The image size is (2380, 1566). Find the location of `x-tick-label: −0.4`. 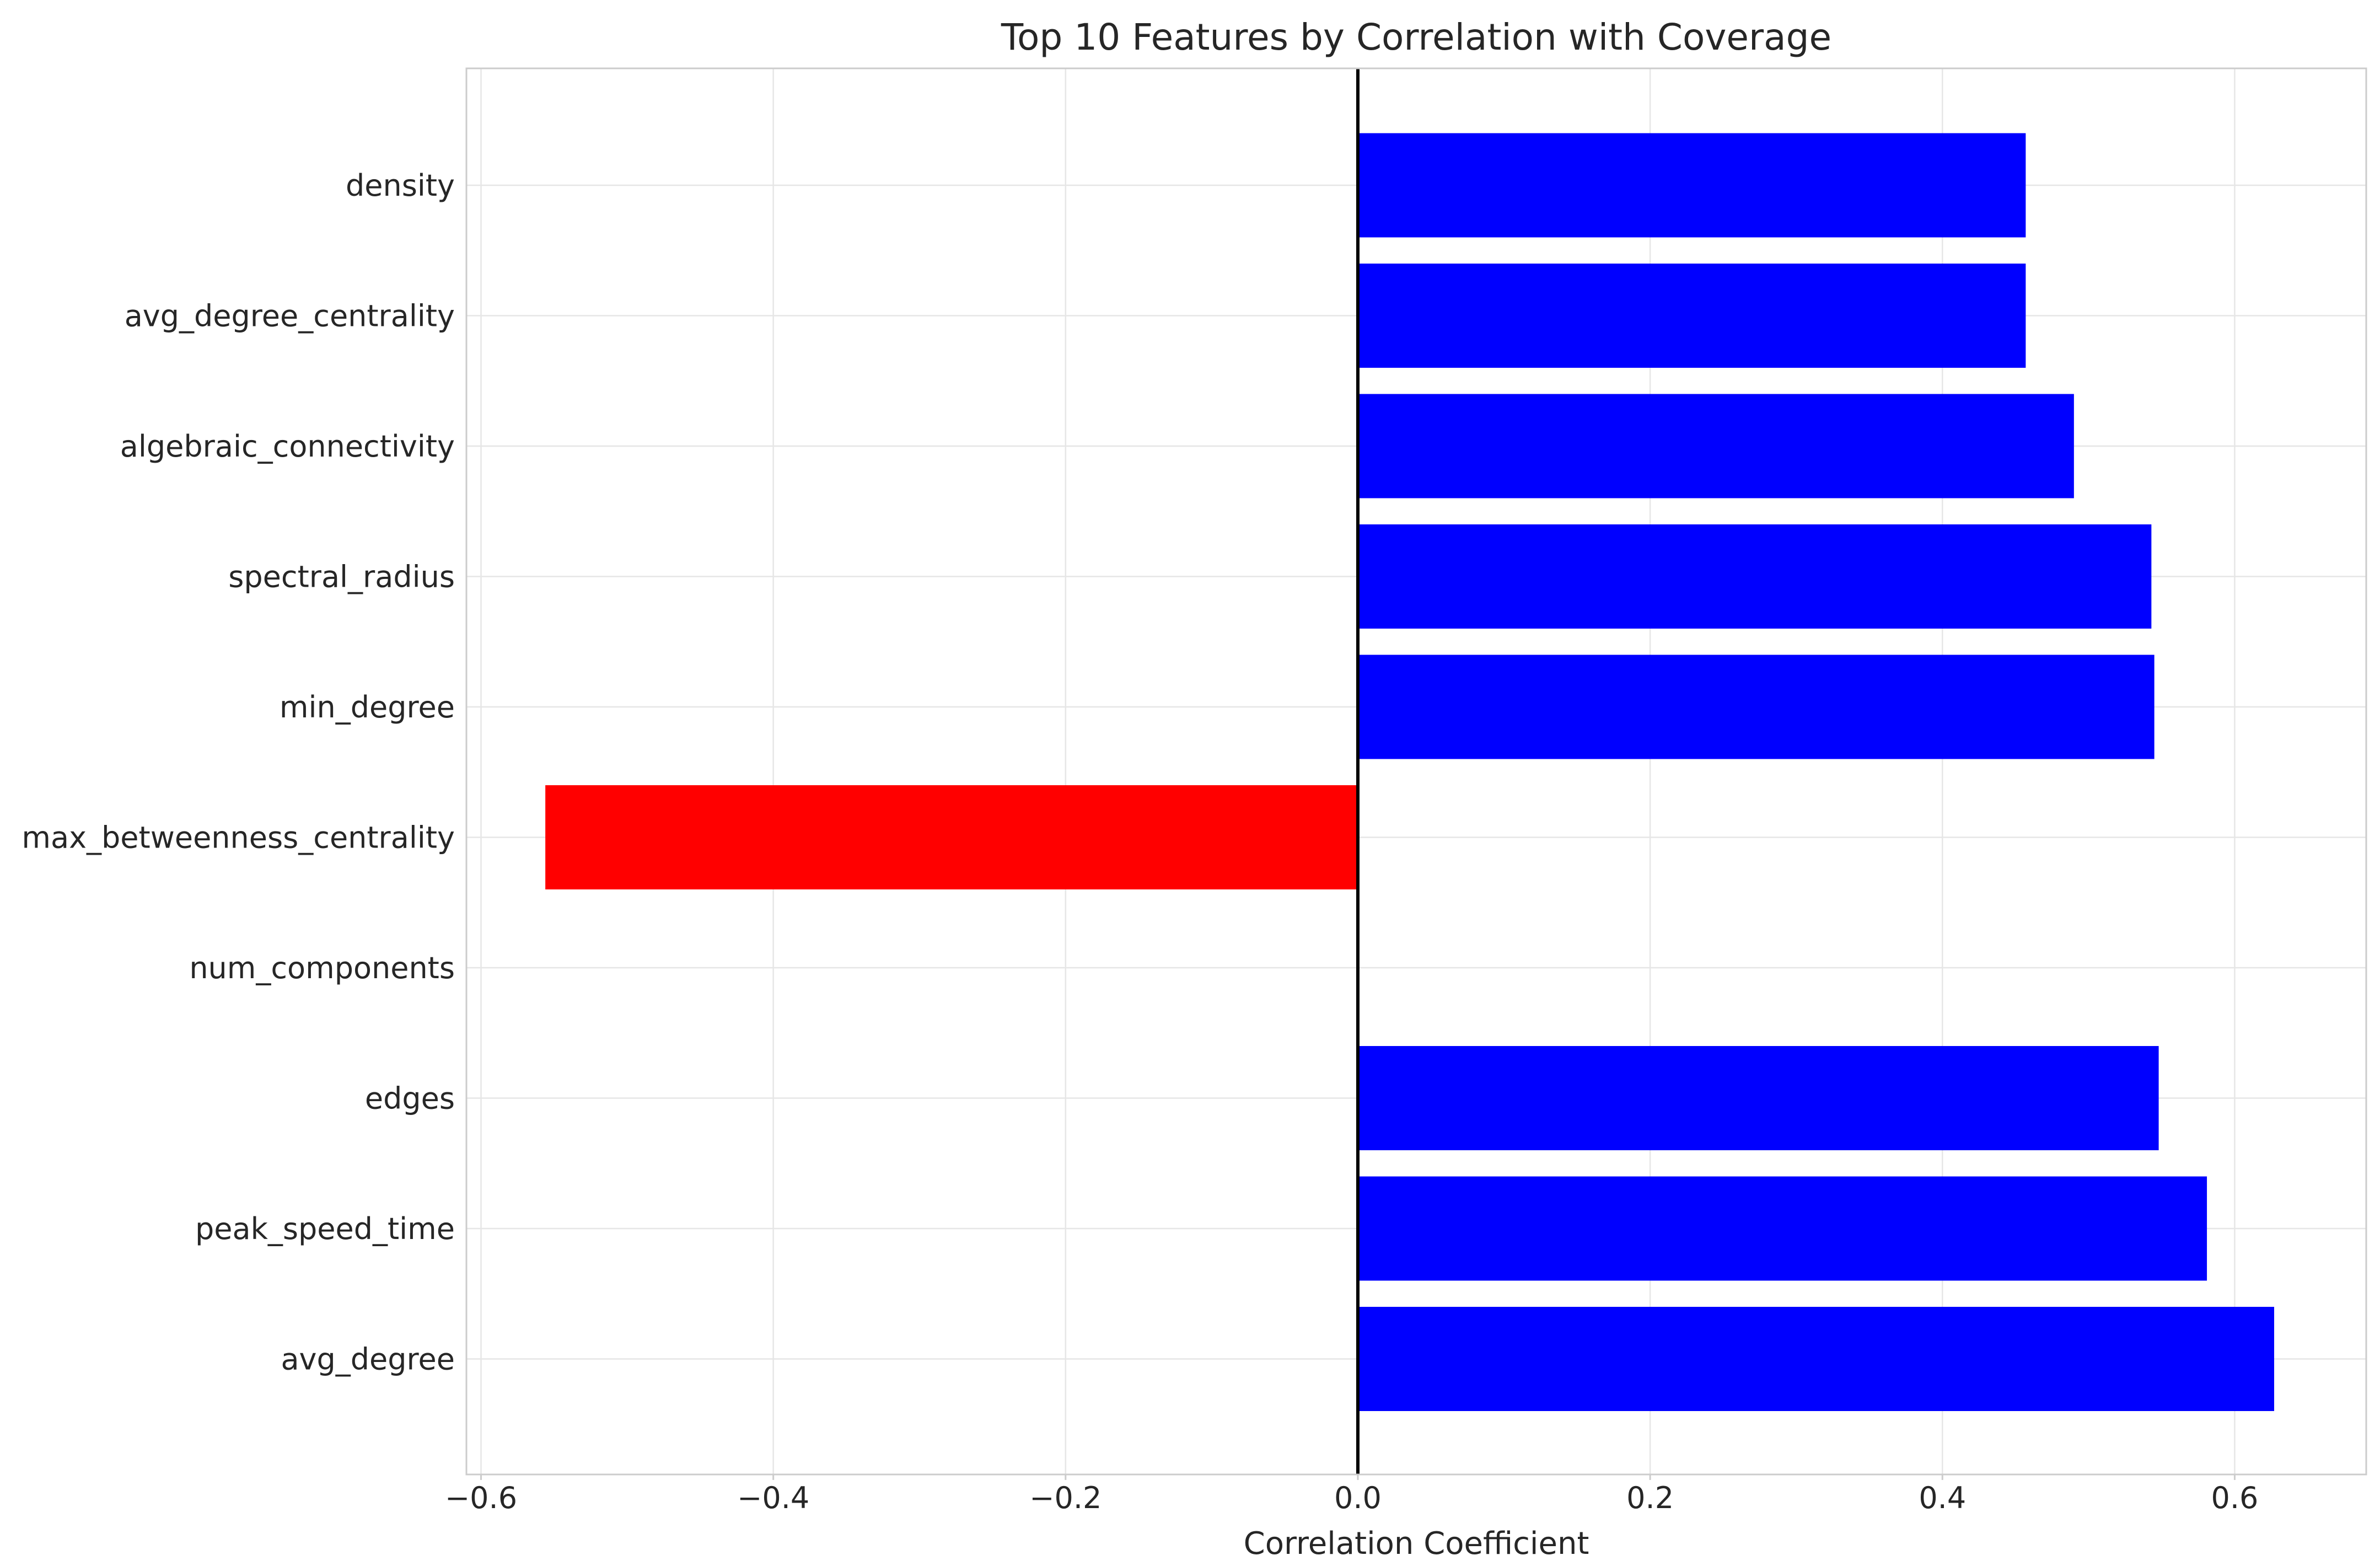

x-tick-label: −0.4 is located at coordinates (773, 1498).